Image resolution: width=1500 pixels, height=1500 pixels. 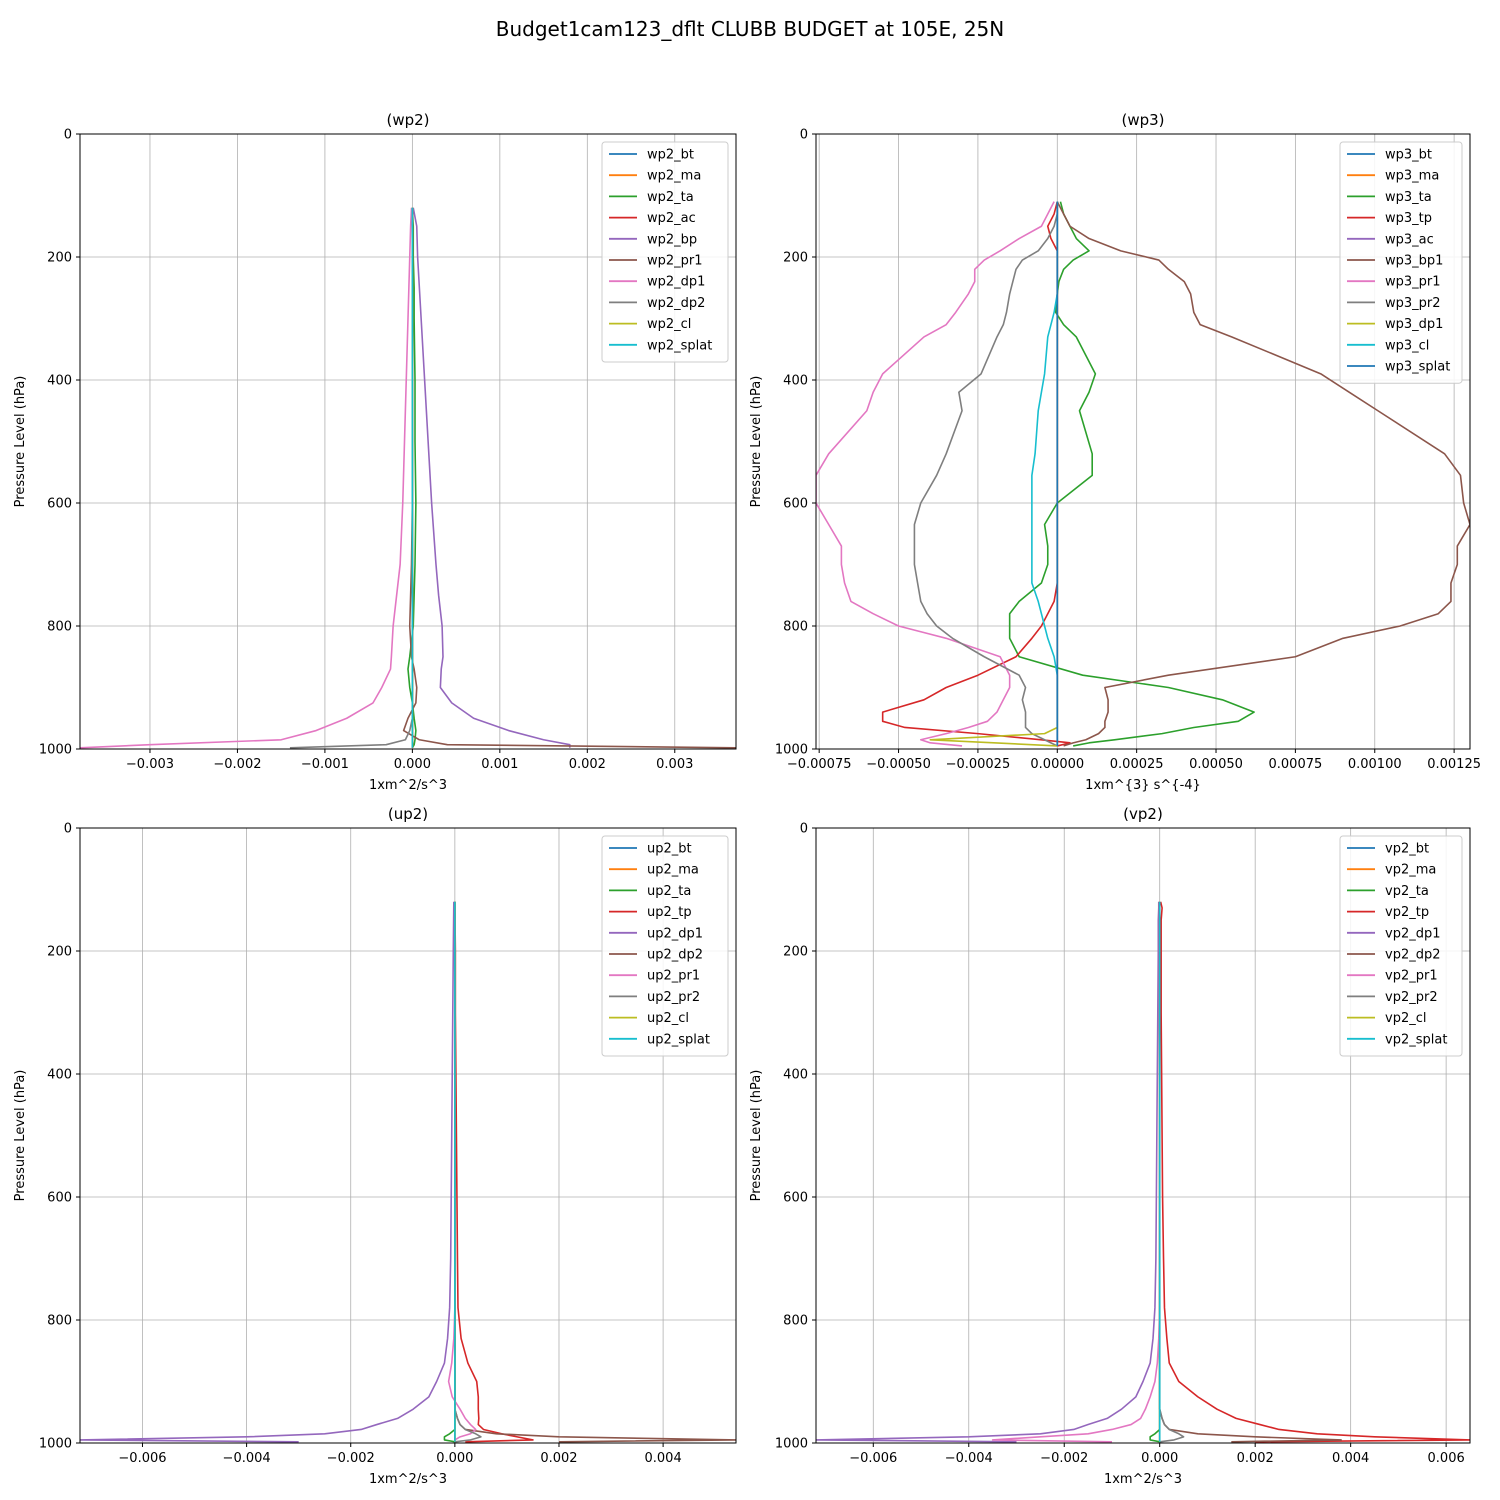 What do you see at coordinates (1407, 345) in the screenshot?
I see `legend-label: wp3_cl` at bounding box center [1407, 345].